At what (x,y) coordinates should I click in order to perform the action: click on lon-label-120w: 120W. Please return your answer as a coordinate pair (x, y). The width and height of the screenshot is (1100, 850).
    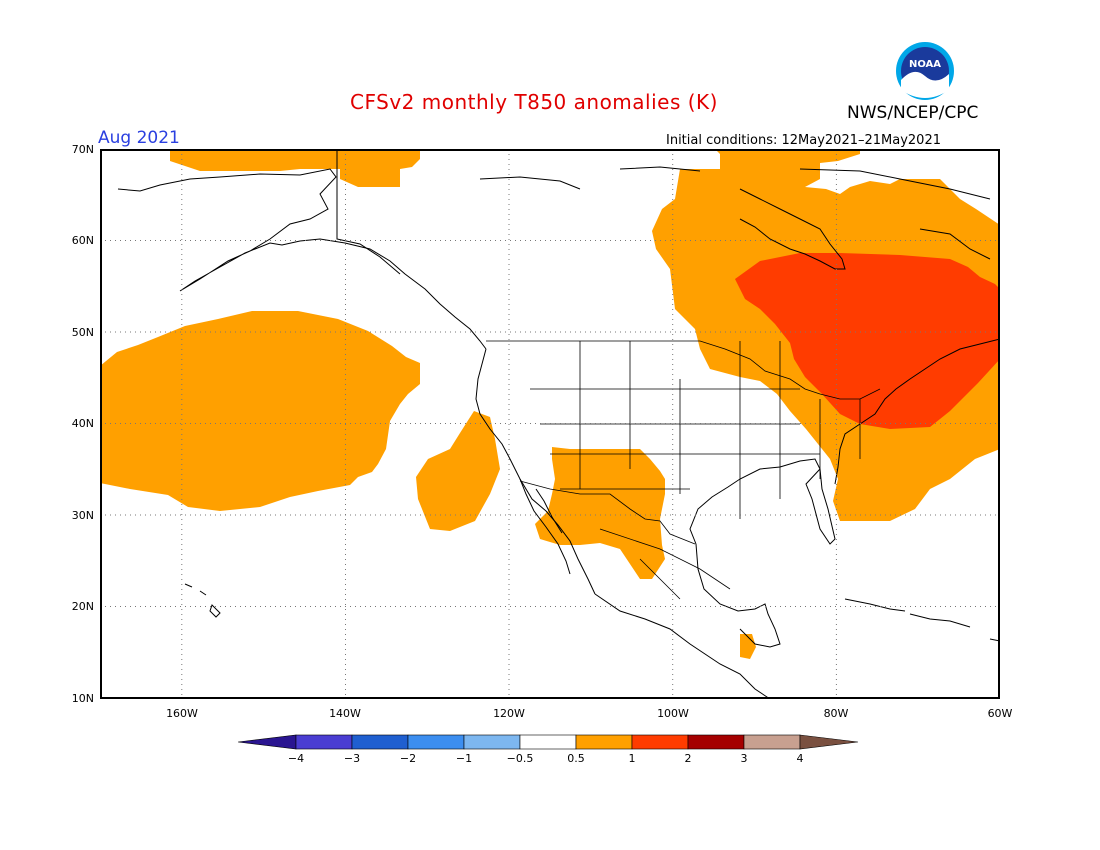
    Looking at the image, I should click on (509, 713).